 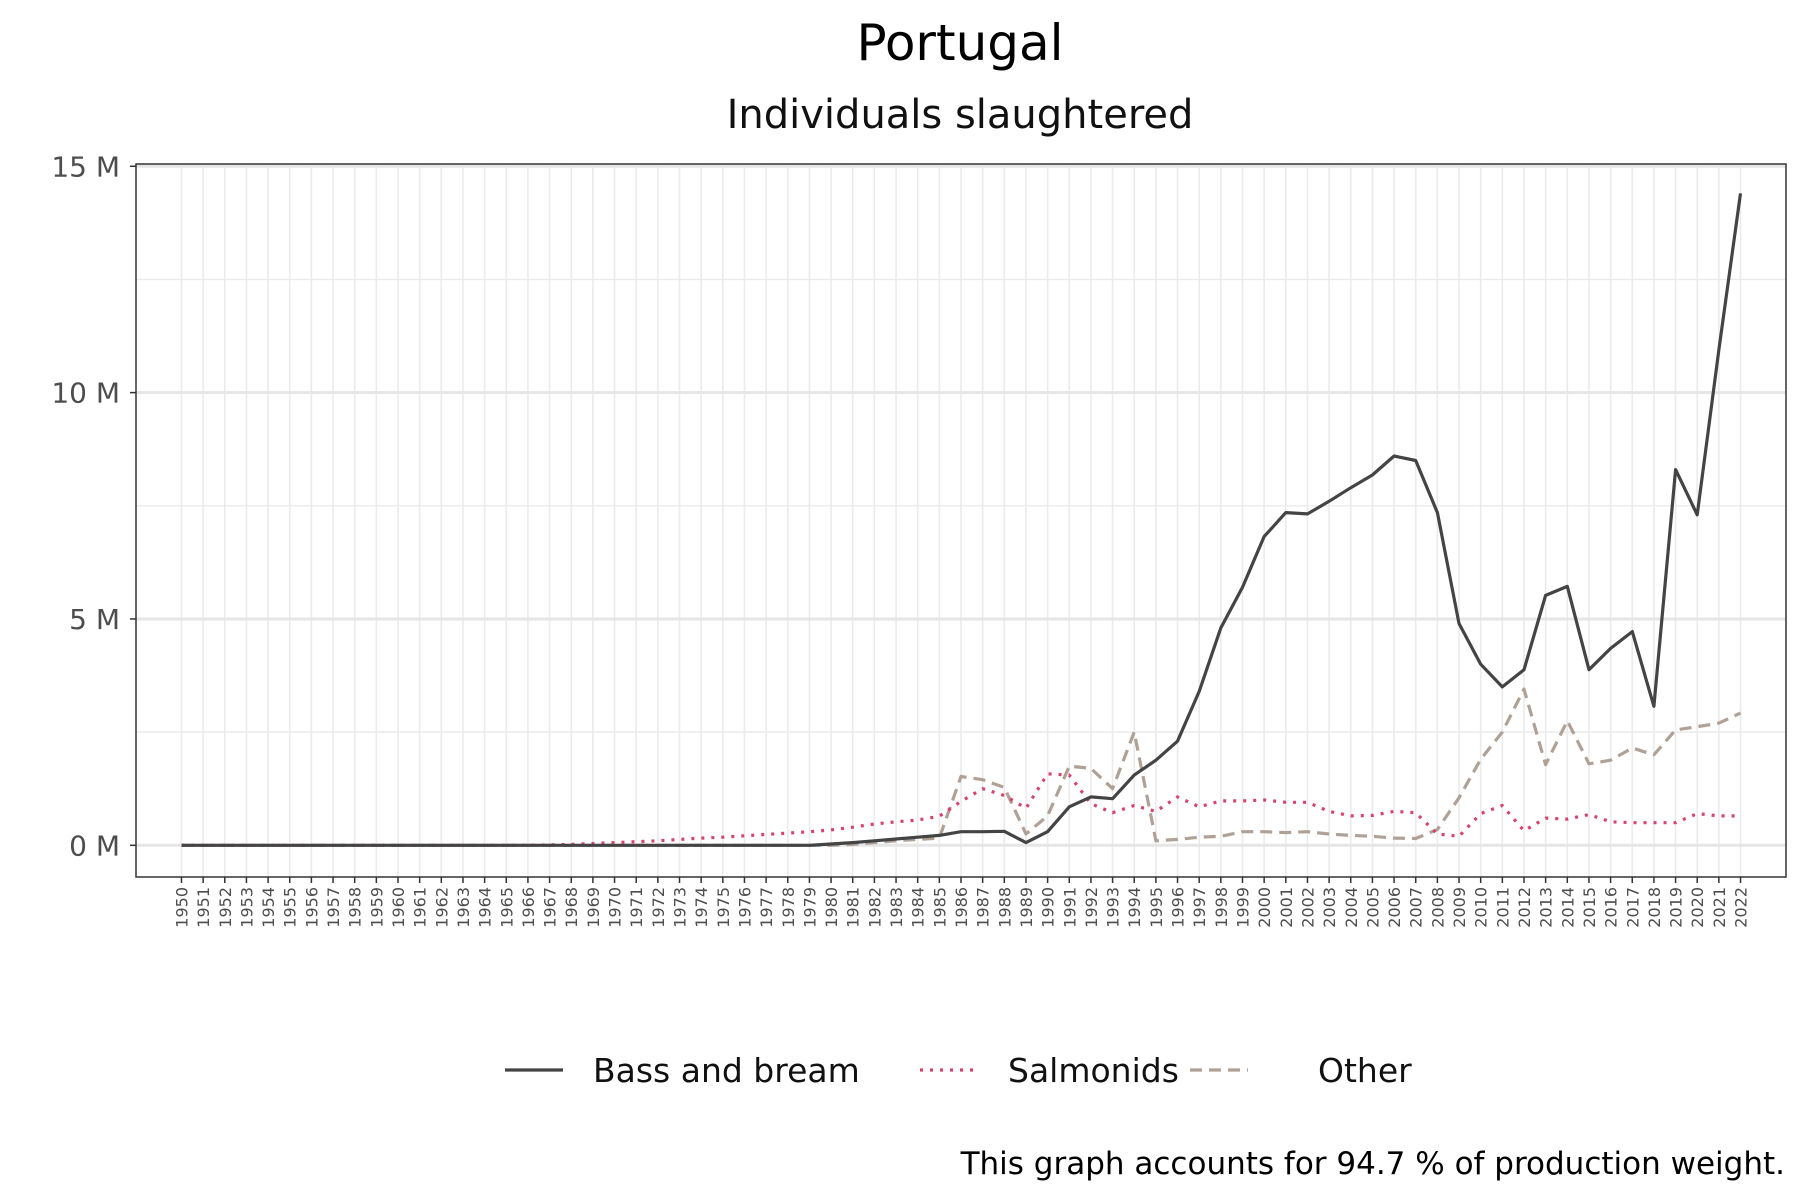 I want to click on x-tick-label: 1999, so click(x=1242, y=907).